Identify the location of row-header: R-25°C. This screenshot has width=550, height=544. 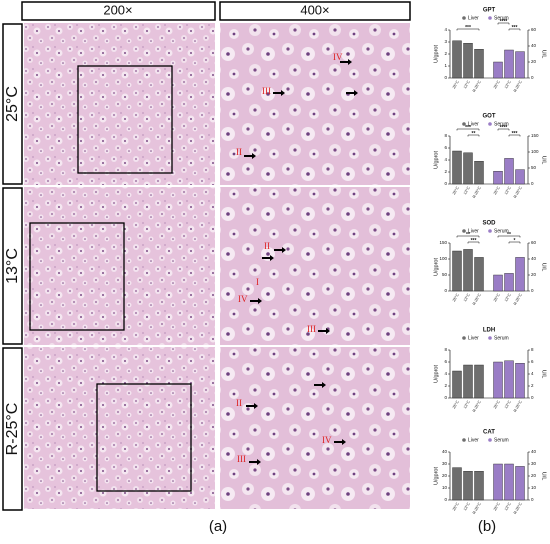
(12, 429).